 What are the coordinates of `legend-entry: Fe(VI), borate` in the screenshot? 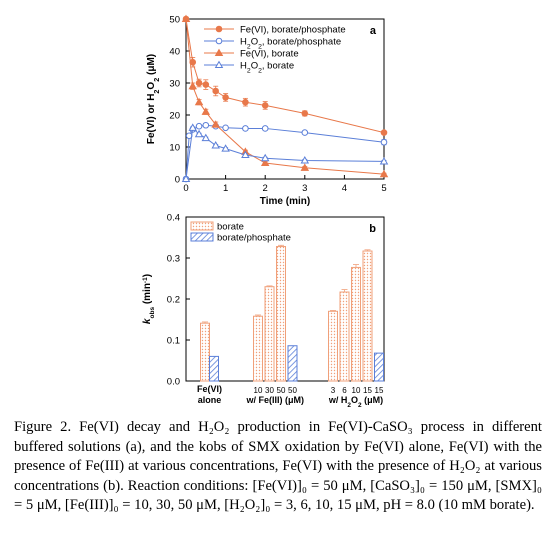 It's located at (269, 54).